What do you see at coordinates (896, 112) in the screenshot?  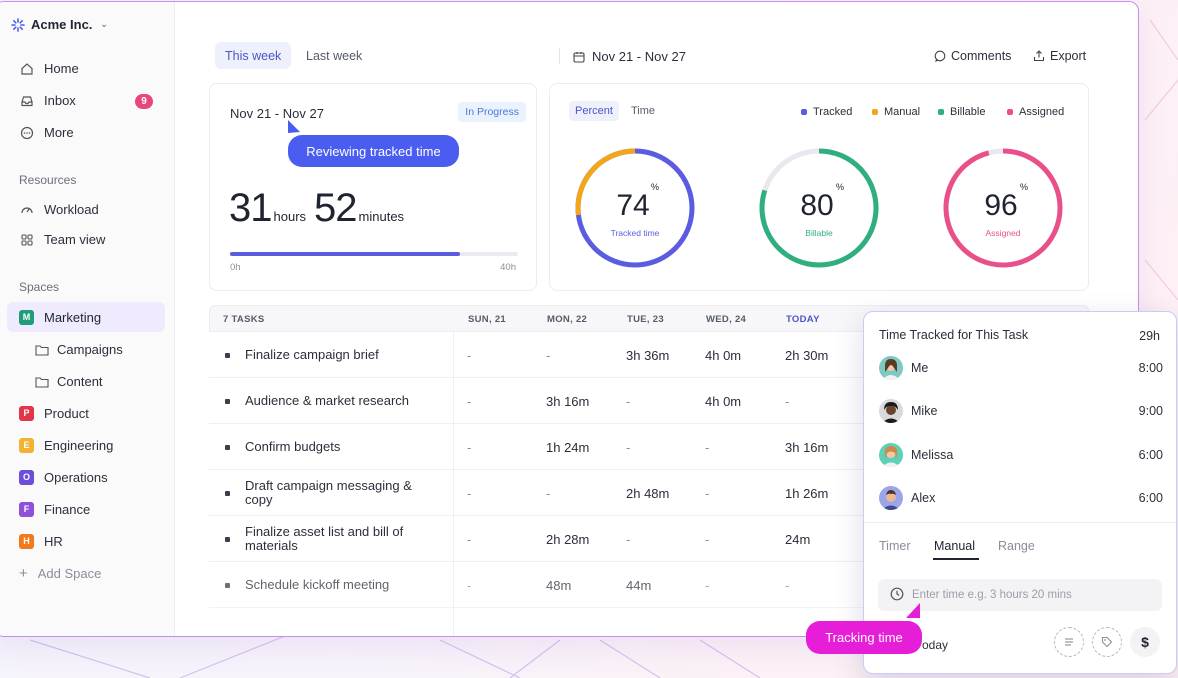 I see `legend-item-manual: Manual` at bounding box center [896, 112].